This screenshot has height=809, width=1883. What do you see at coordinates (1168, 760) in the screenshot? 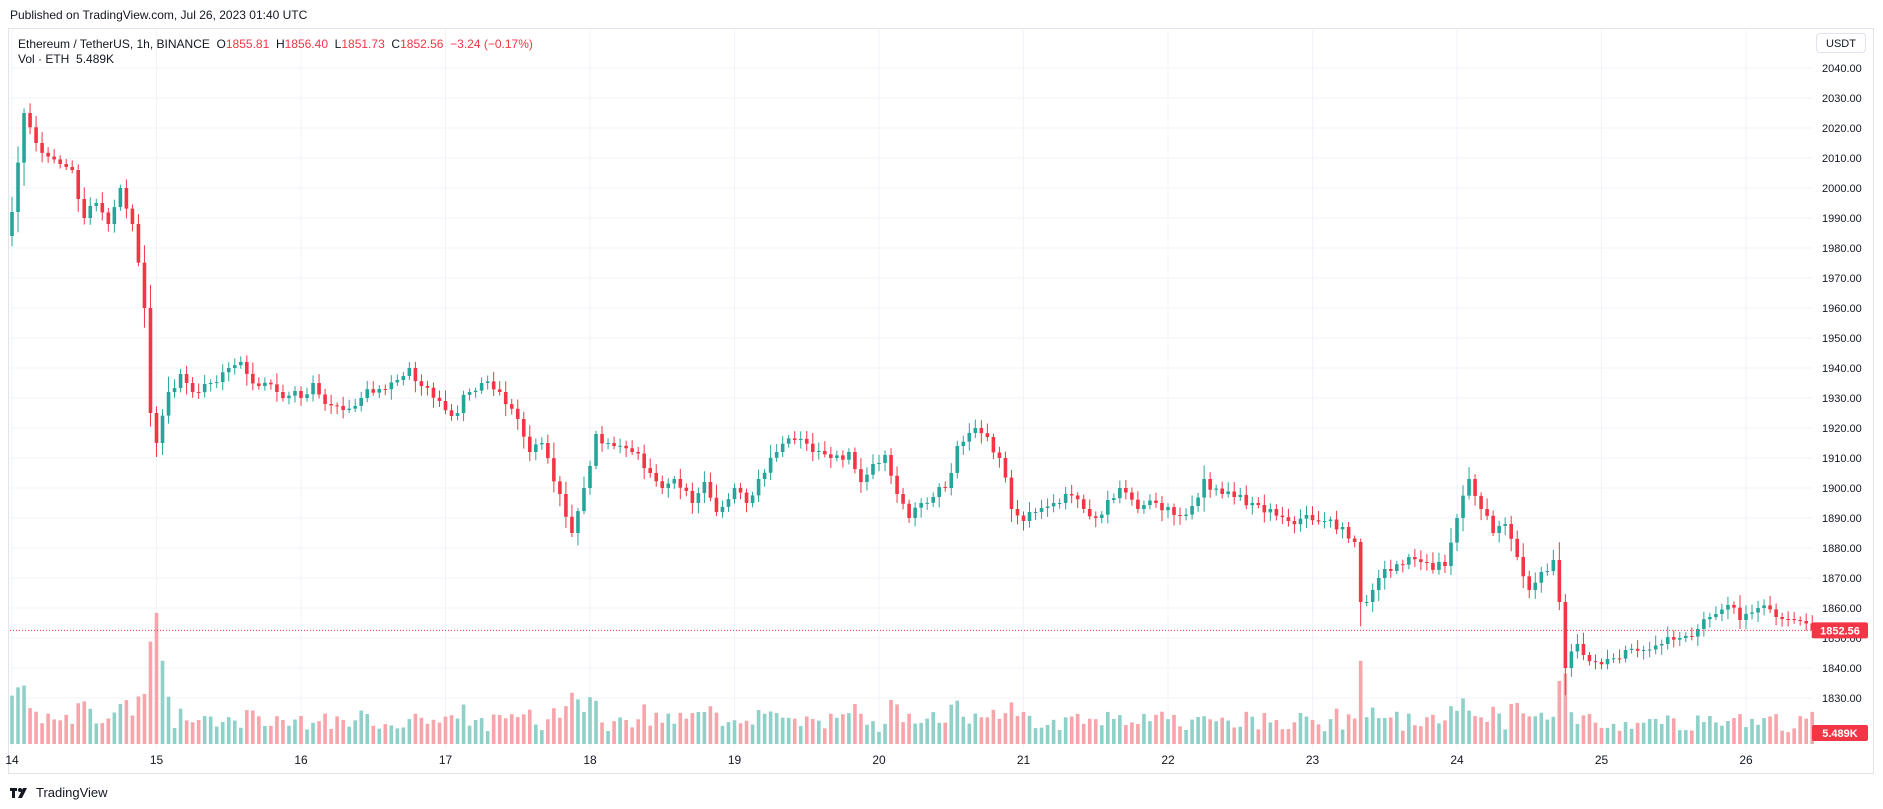
I see `time-tick-label: 22` at bounding box center [1168, 760].